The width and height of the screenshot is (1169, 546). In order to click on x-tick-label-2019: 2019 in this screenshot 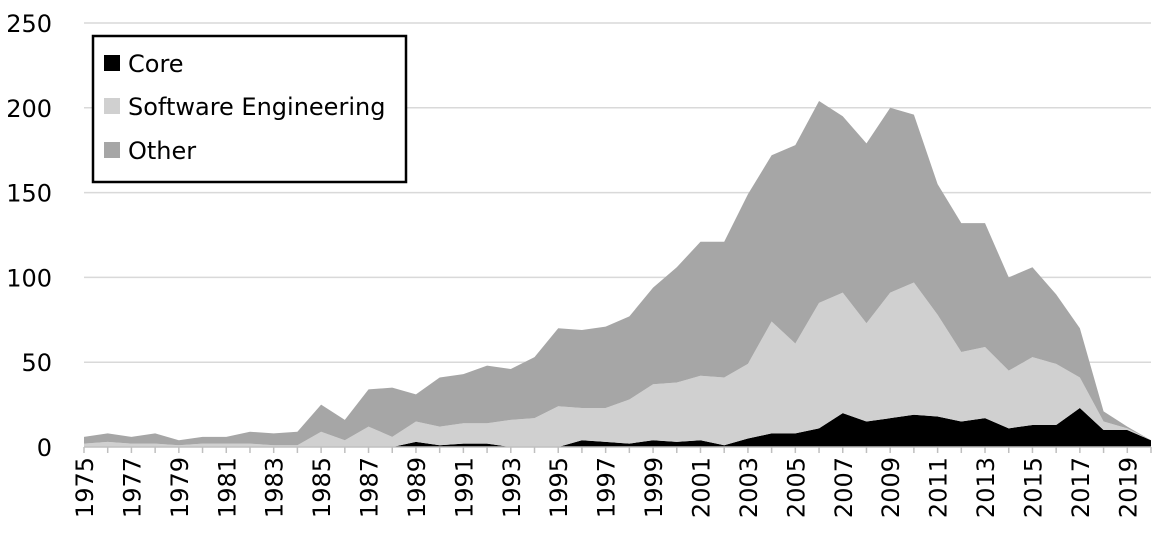, I will do `click(1128, 487)`.